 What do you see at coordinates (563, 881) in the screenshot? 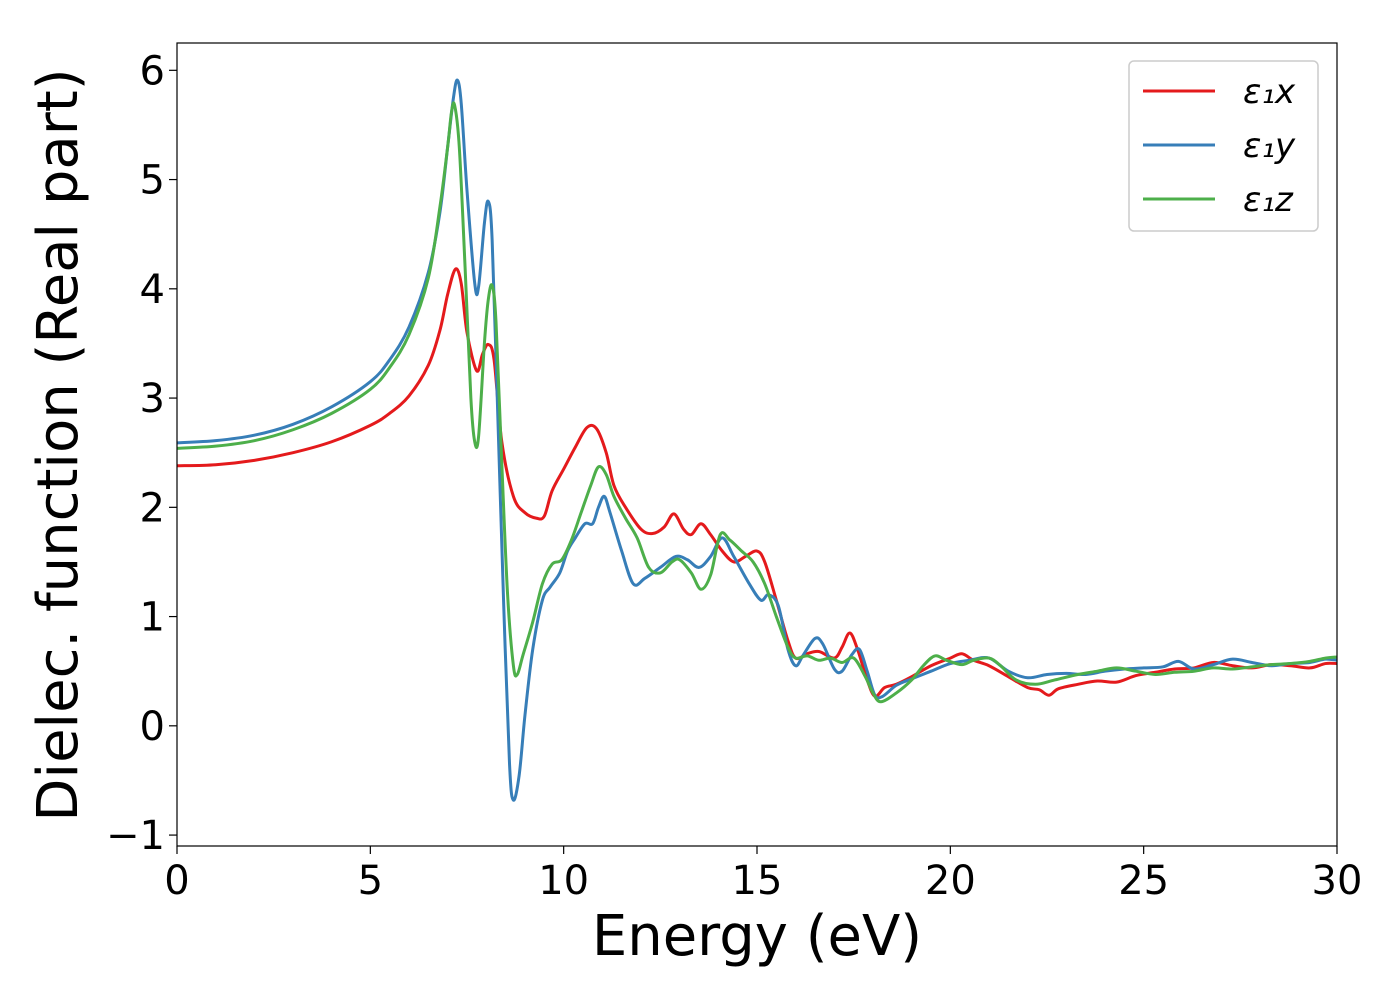
I see `x-tick-label: 10` at bounding box center [563, 881].